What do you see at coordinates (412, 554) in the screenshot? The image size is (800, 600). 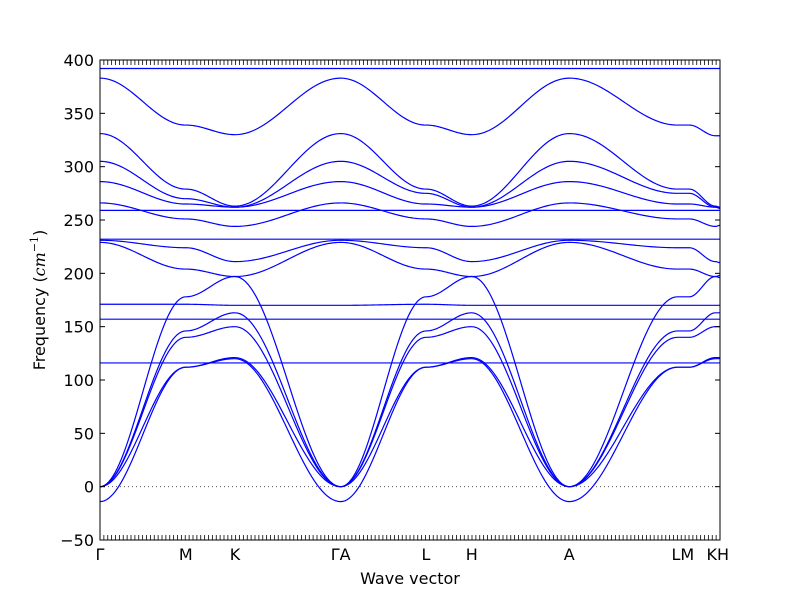 I see `x-tick-labels: Γ M K ΓA L H A LM KH` at bounding box center [412, 554].